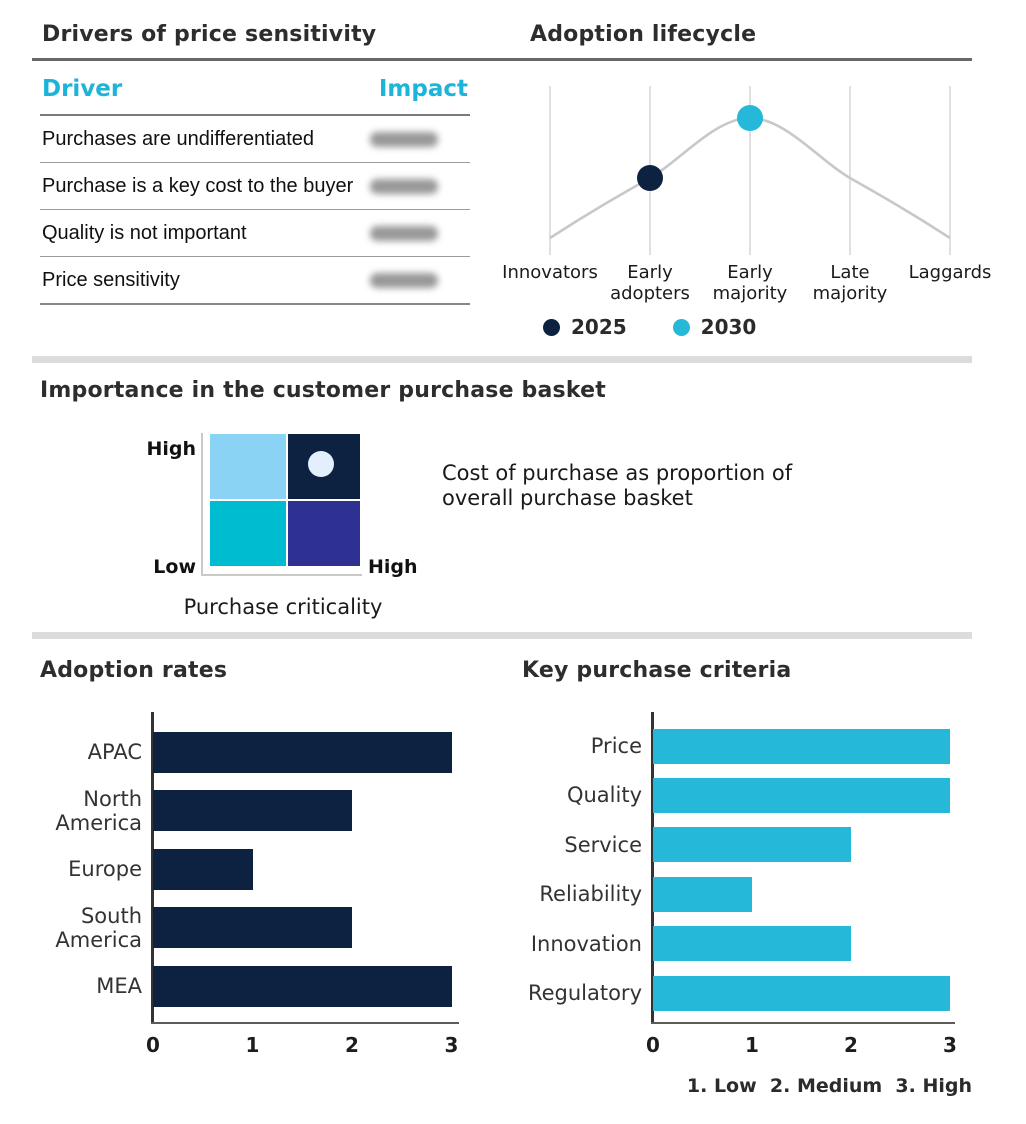 The width and height of the screenshot is (1026, 1124). I want to click on legend-item: 2030, so click(714, 327).